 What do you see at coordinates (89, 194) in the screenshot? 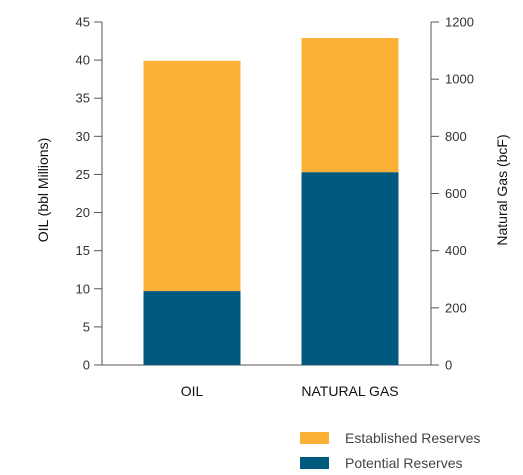
I see `left-axis-ticks: 0 5 10 15 20 25 30 35 40 45` at bounding box center [89, 194].